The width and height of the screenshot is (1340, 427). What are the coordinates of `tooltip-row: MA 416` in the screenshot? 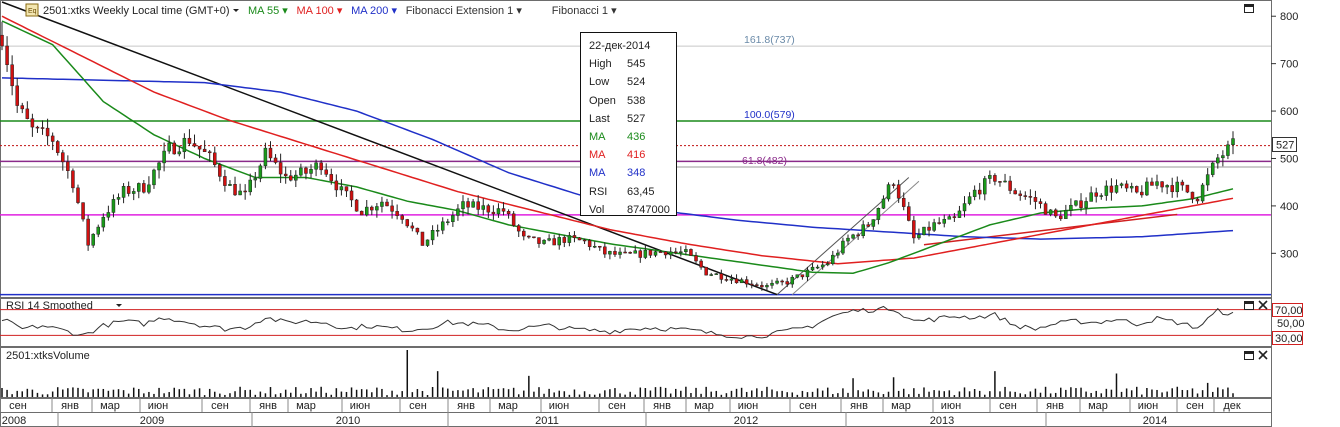 It's located at (632, 155).